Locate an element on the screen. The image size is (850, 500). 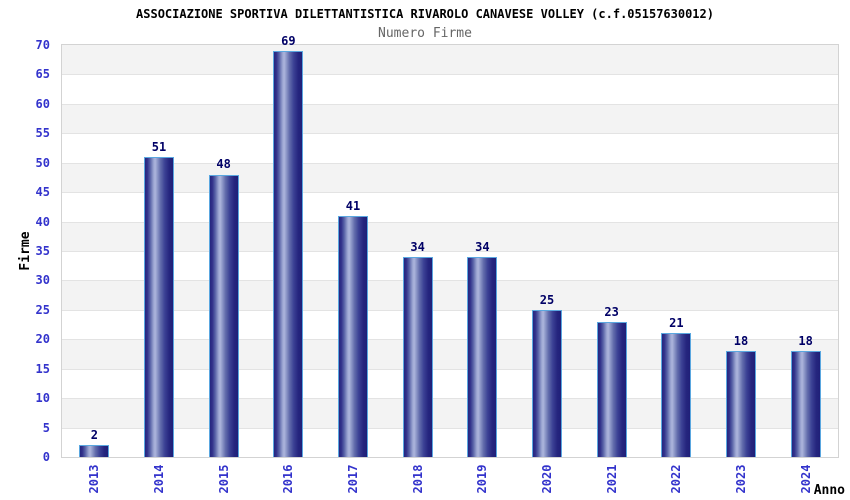
x-tick-label: 2022 is located at coordinates (676, 479).